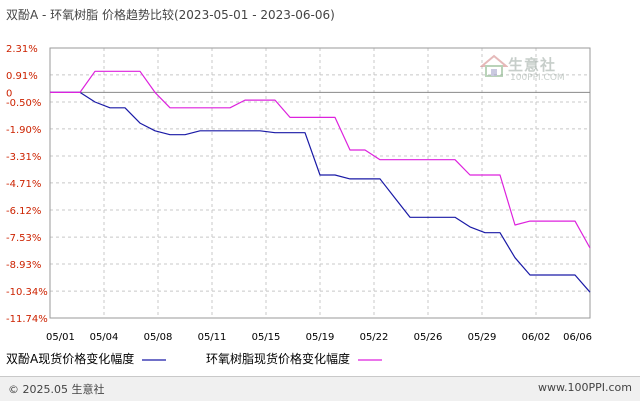  Describe the element at coordinates (212, 337) in the screenshot. I see `x-tick-label: 05/11` at that location.